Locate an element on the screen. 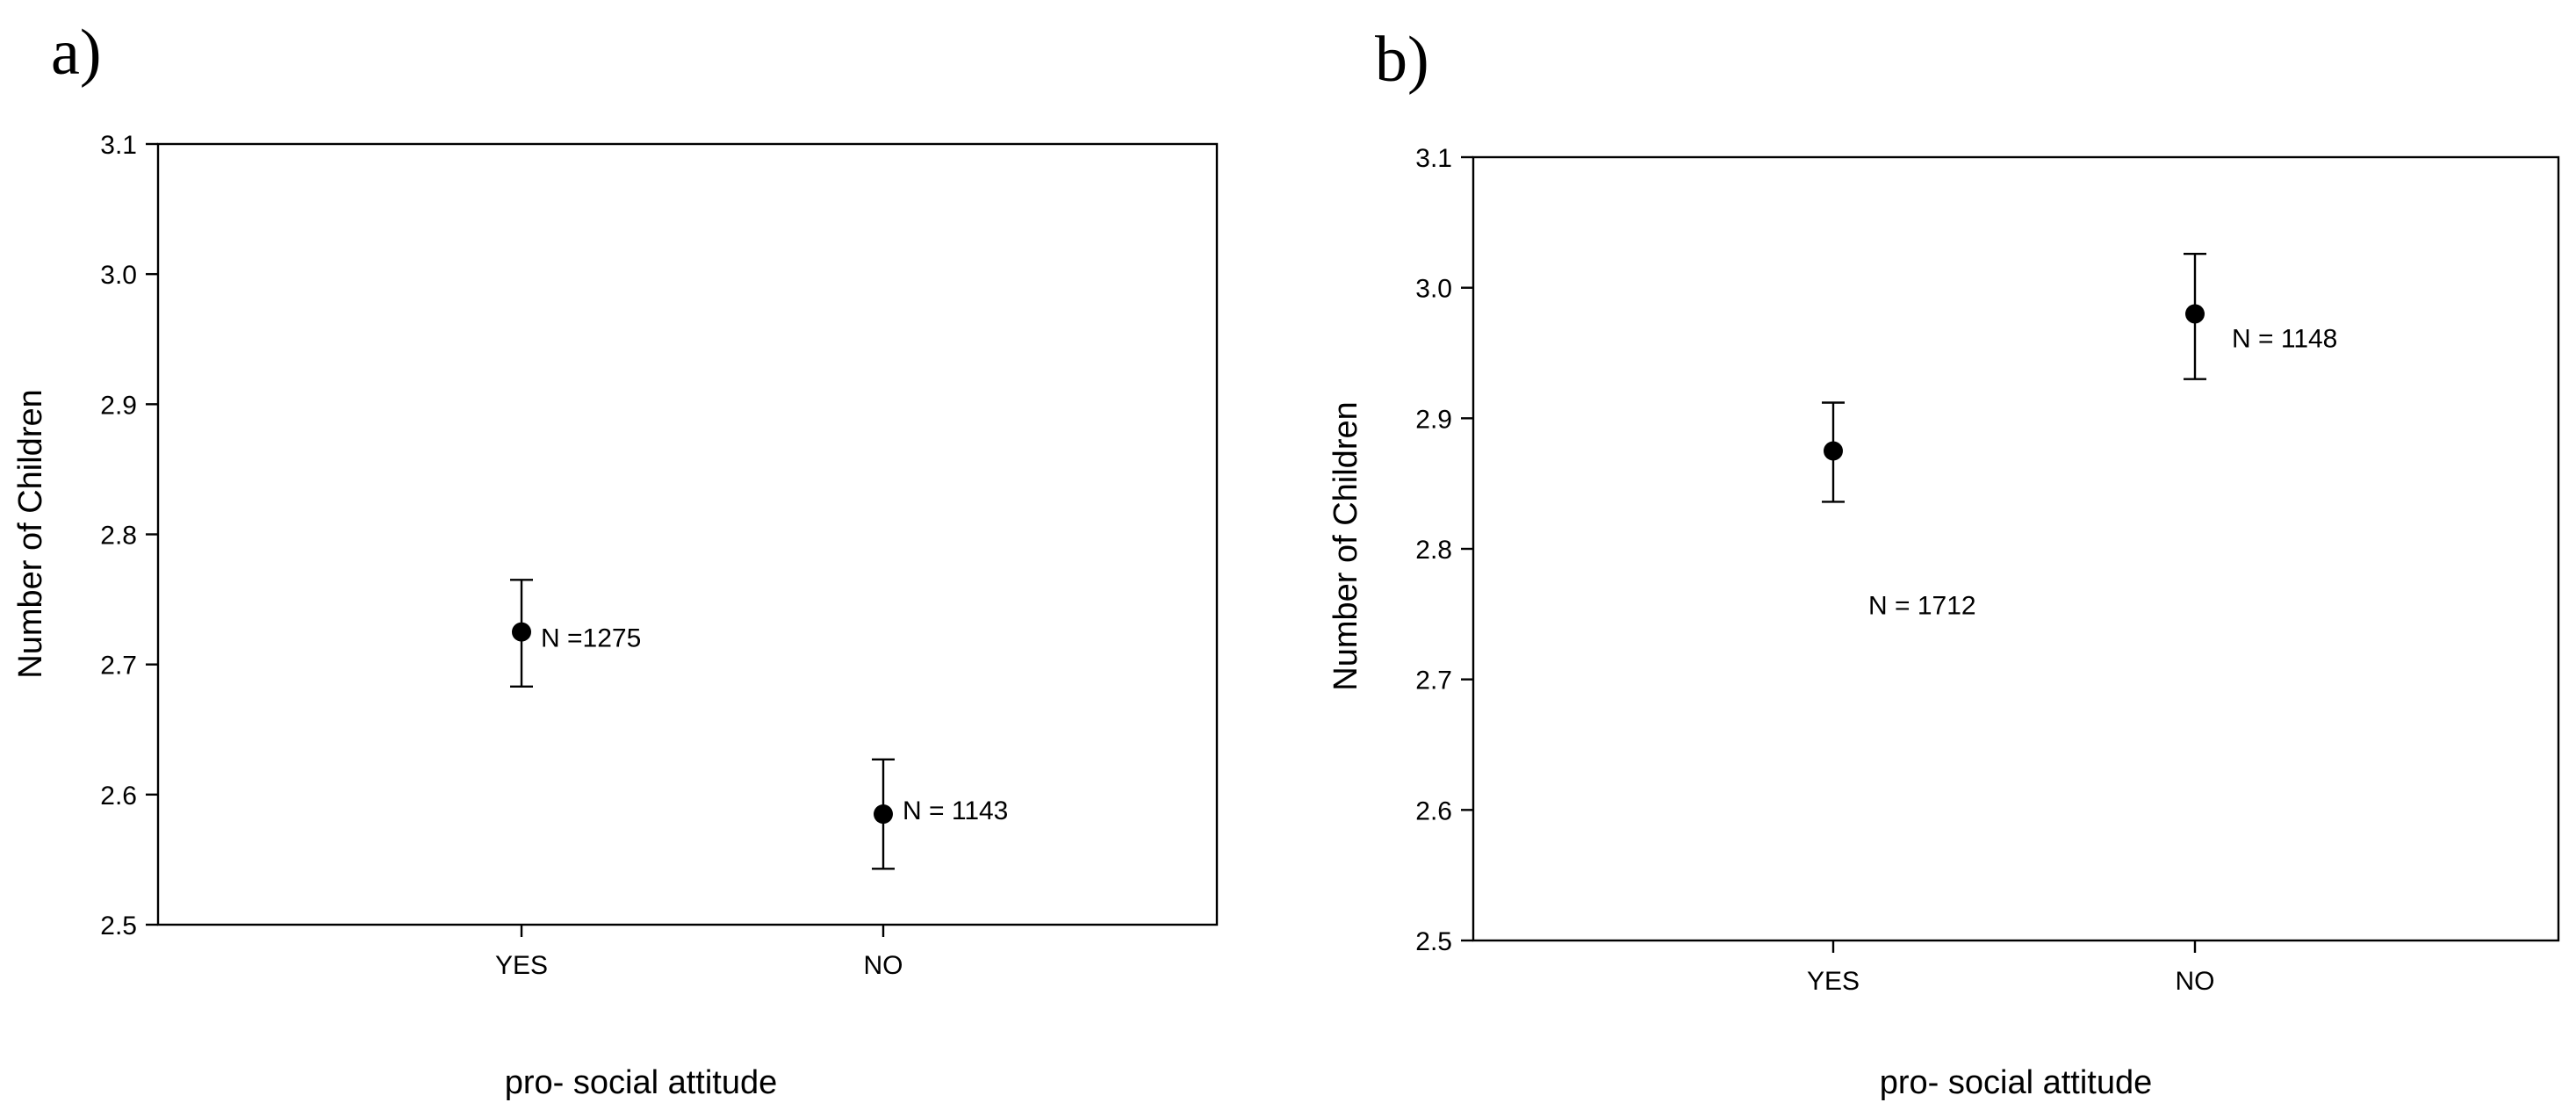 This screenshot has width=2576, height=1117. panel-a-x-axis-title: pro- social attitude is located at coordinates (641, 1082).